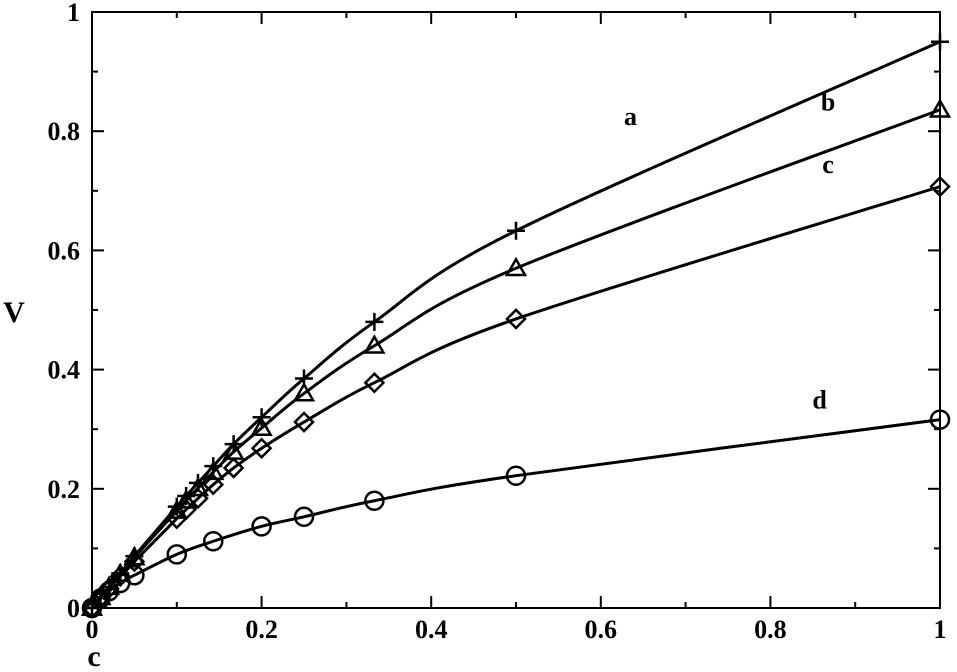 The image size is (957, 672). I want to click on x-tick-label: 0.8, so click(770, 629).